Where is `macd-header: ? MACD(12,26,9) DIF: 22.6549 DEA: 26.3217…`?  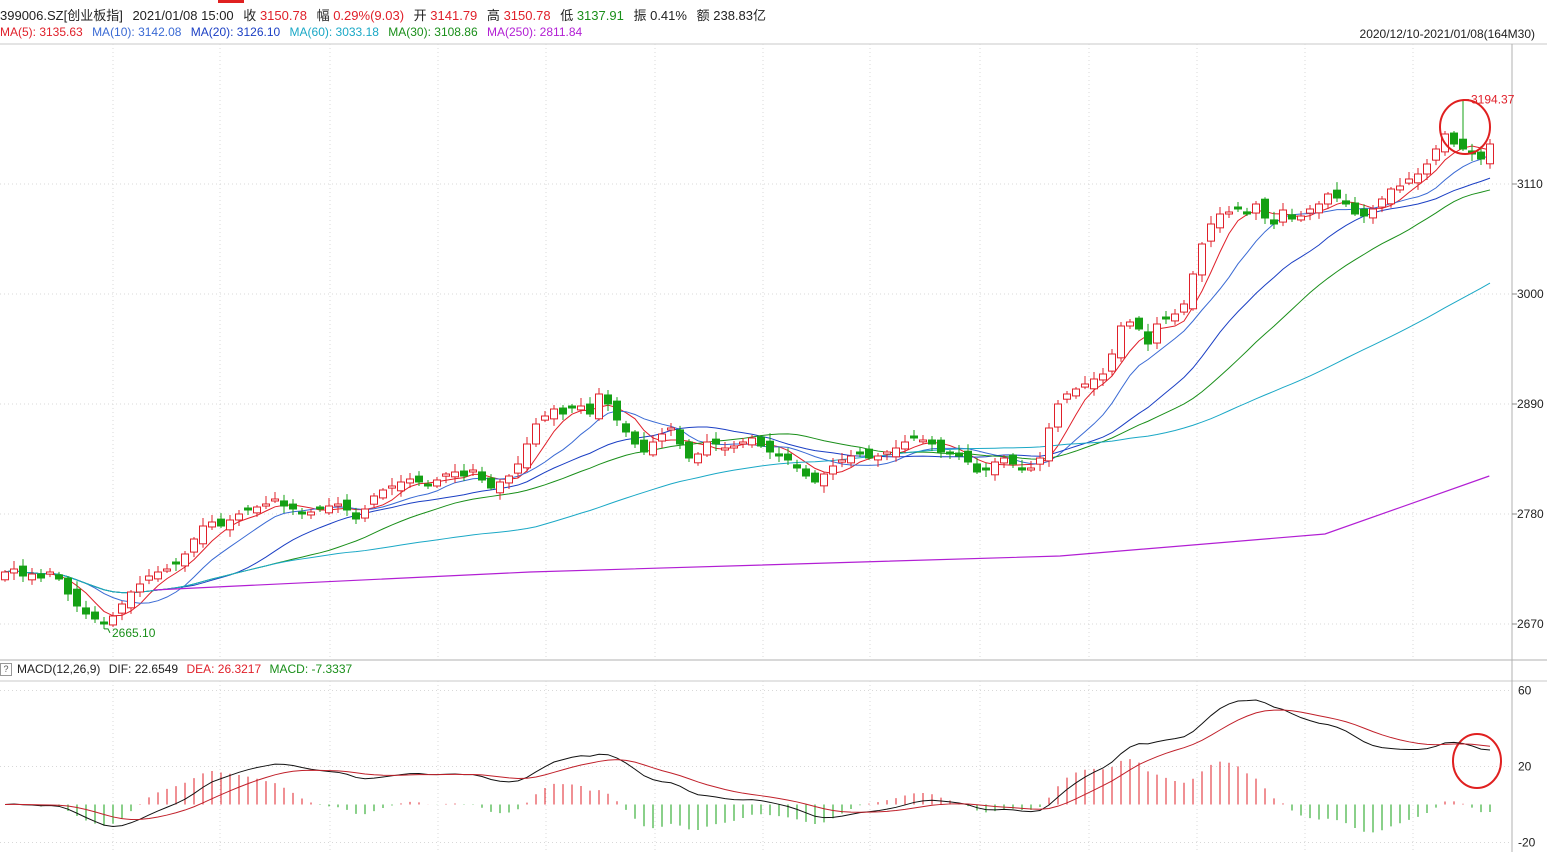
macd-header: ? MACD(12,26,9) DIF: 22.6549 DEA: 26.3217… is located at coordinates (178, 669).